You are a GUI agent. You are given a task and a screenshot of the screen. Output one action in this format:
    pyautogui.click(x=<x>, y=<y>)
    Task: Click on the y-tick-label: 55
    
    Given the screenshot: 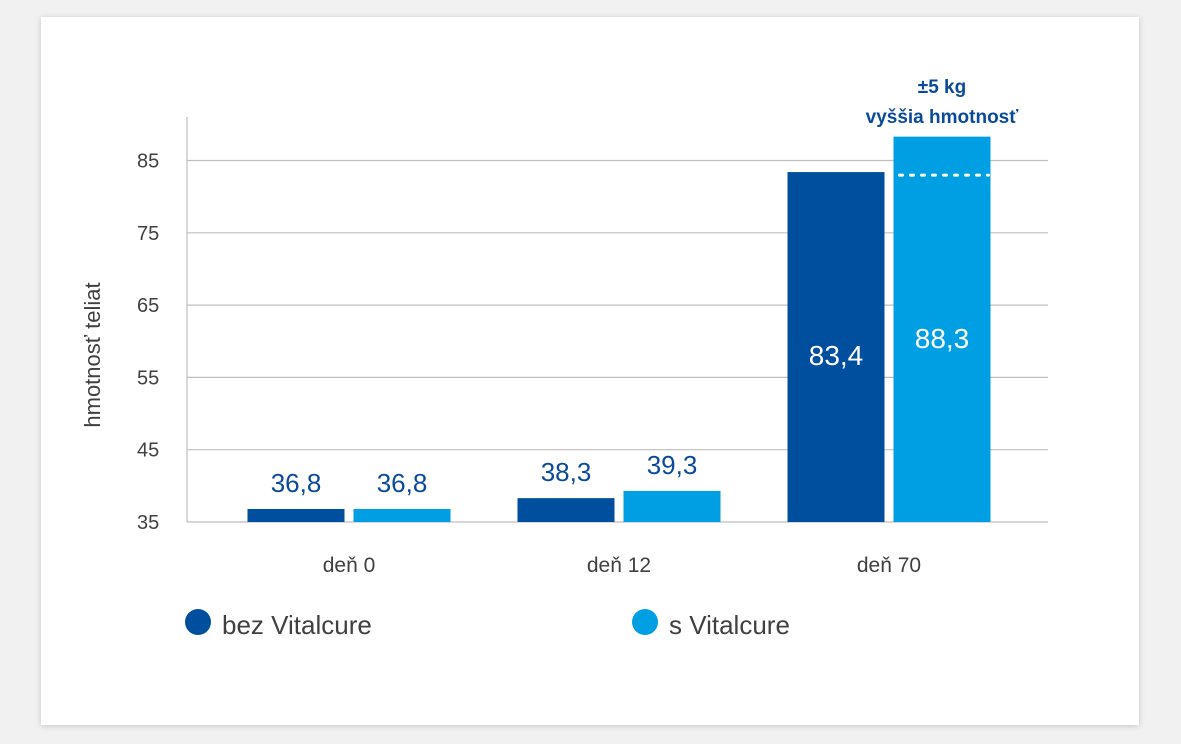 What is the action you would take?
    pyautogui.click(x=148, y=378)
    